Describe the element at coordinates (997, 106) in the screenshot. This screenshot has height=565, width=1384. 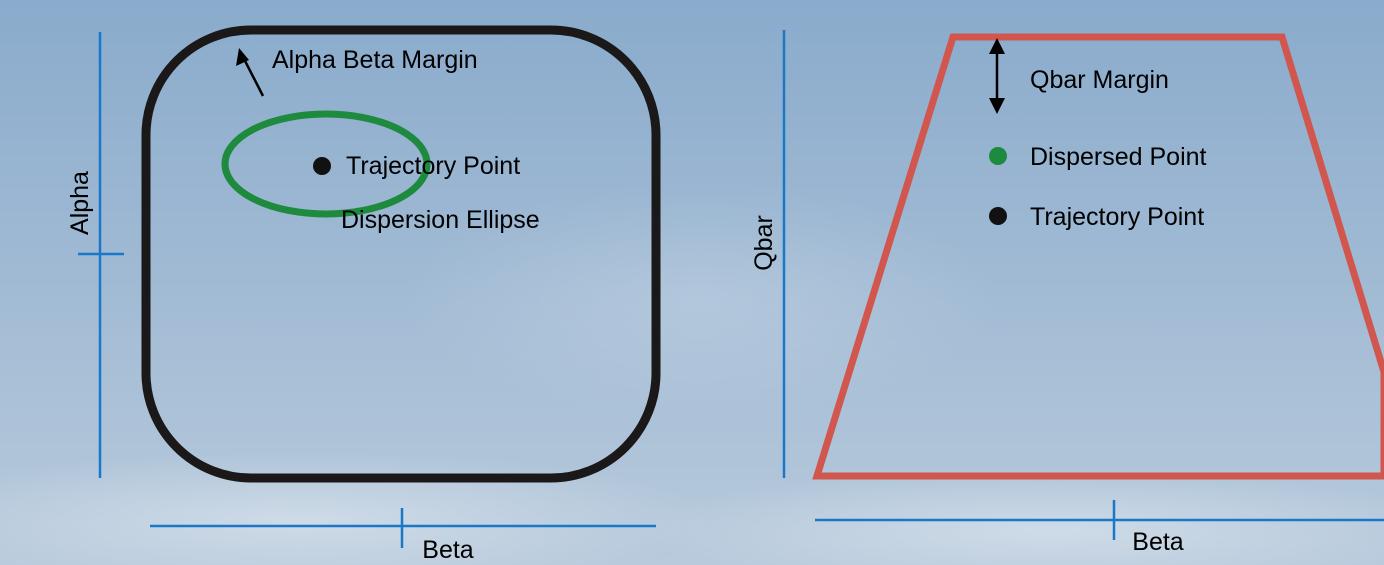
I see `qbar-margin-arrow-head-down` at that location.